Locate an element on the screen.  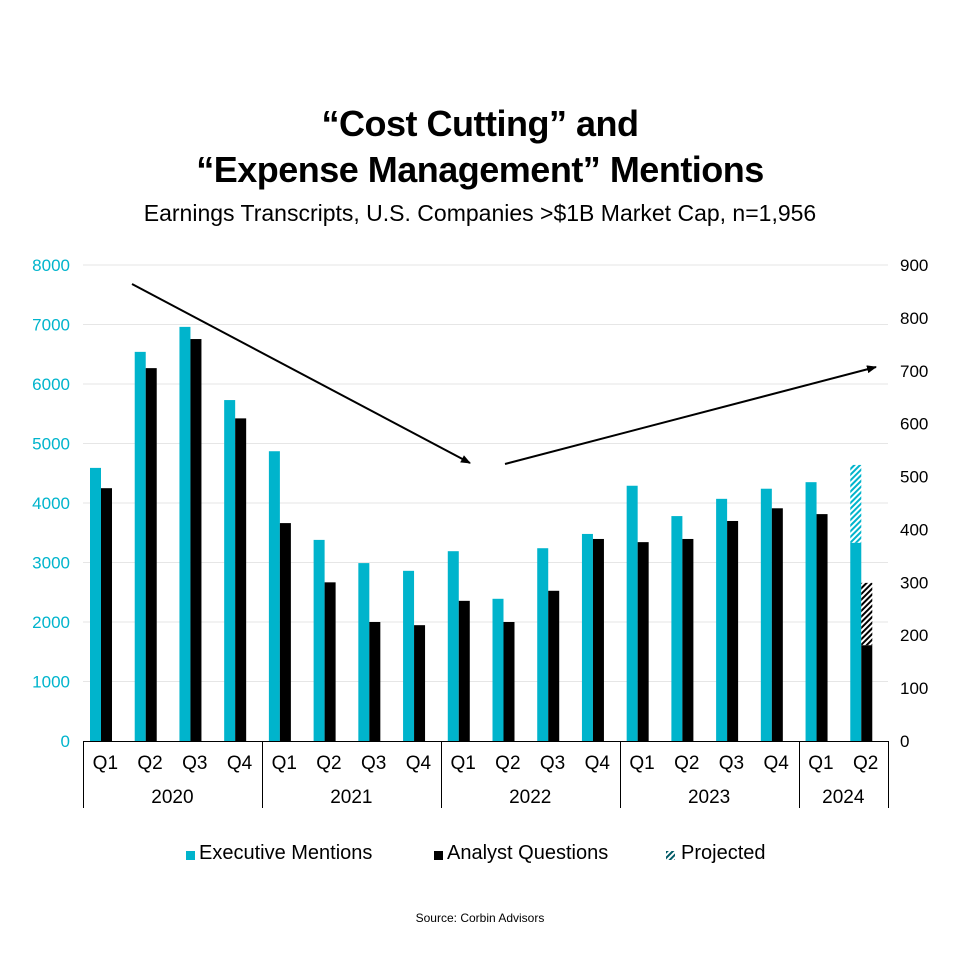
source-note: Source: Corbin Advisors is located at coordinates (480, 918).